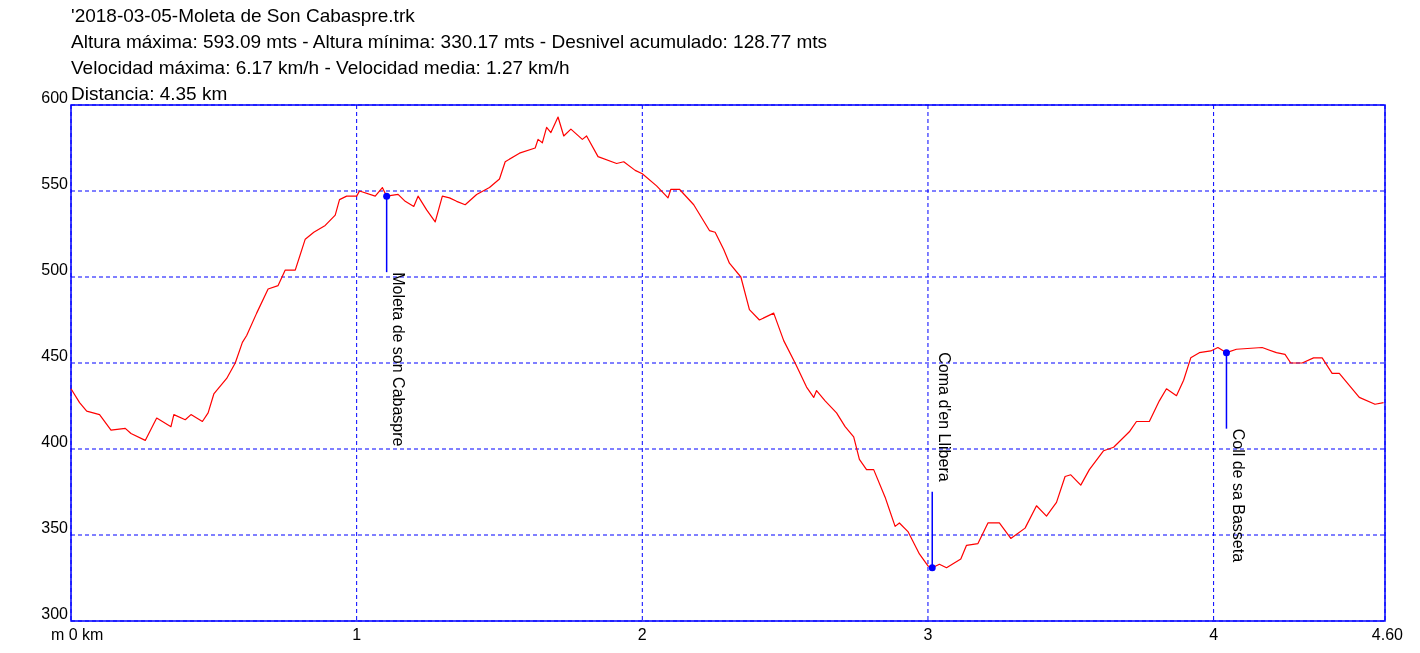 The height and width of the screenshot is (653, 1420). What do you see at coordinates (399, 359) in the screenshot?
I see `annotation: Moleta de son Cabaspre` at bounding box center [399, 359].